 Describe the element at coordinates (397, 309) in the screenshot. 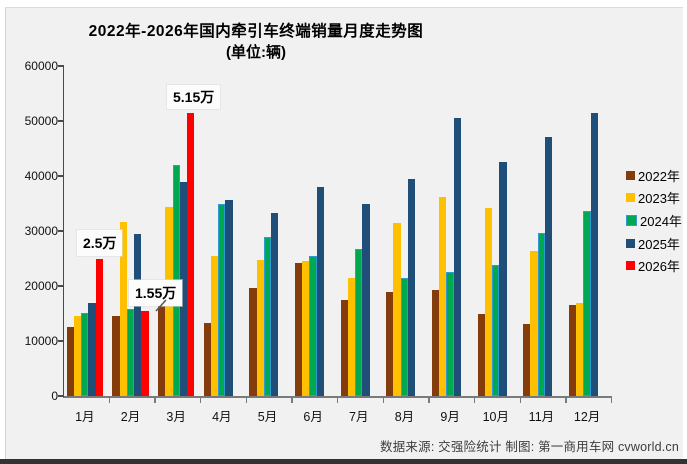

I see `bar-2023年-8月` at that location.